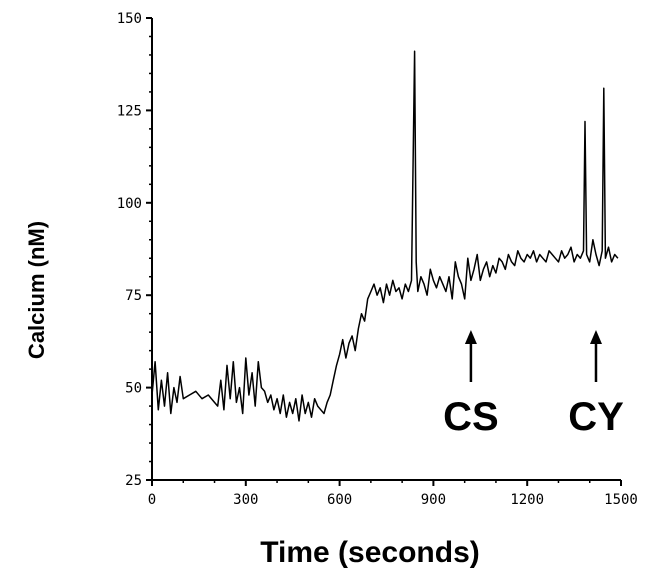 The image size is (650, 581). What do you see at coordinates (129, 19) in the screenshot?
I see `y-tick-label: 150` at bounding box center [129, 19].